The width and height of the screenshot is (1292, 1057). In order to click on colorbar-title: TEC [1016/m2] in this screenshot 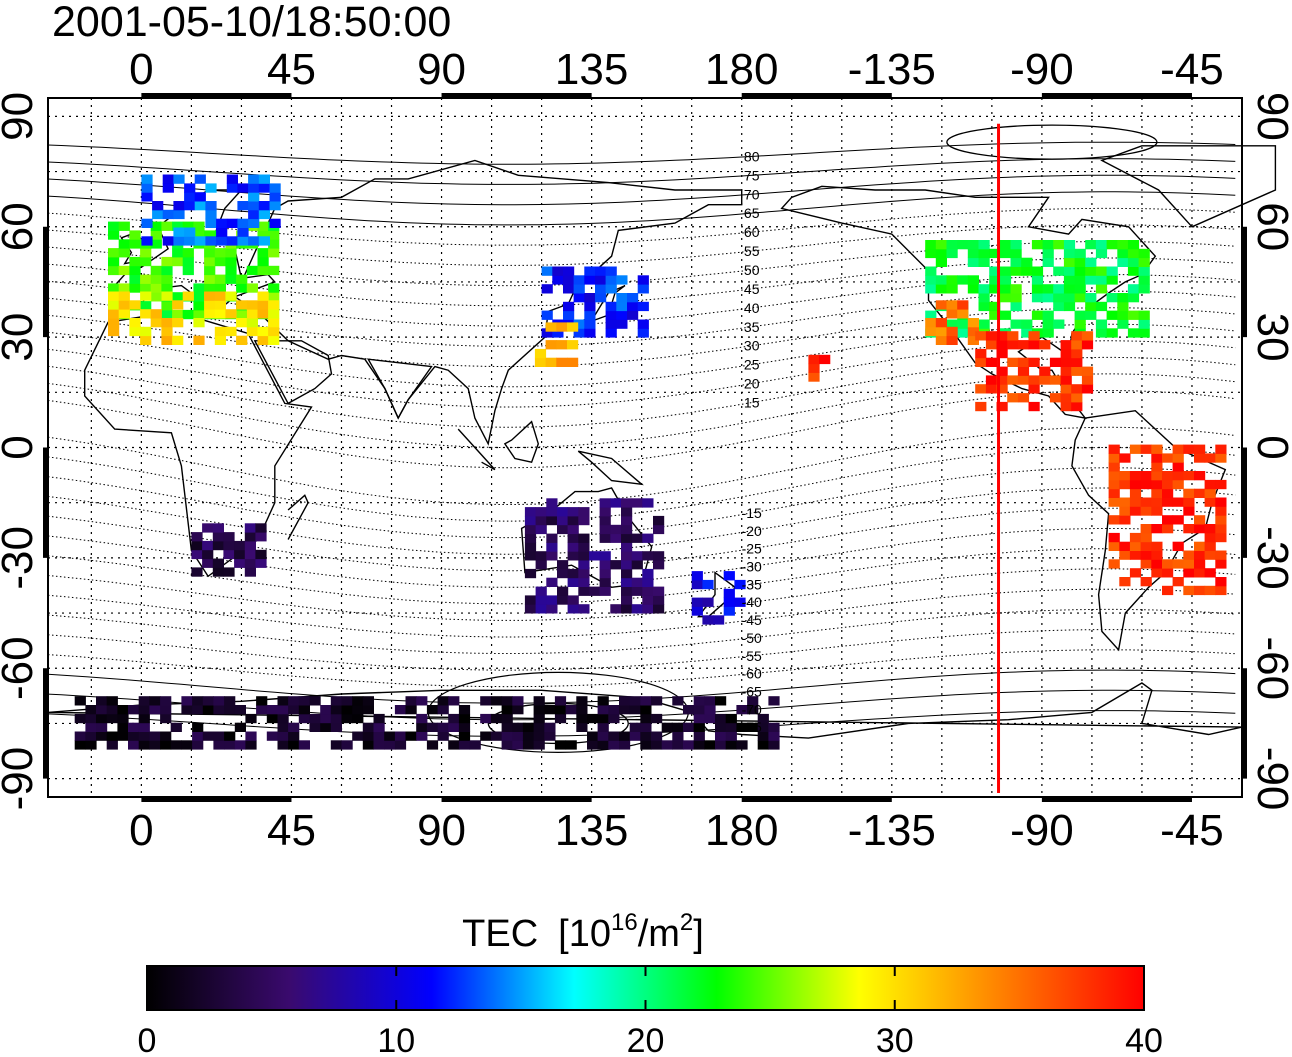, I will do `click(583, 932)`.